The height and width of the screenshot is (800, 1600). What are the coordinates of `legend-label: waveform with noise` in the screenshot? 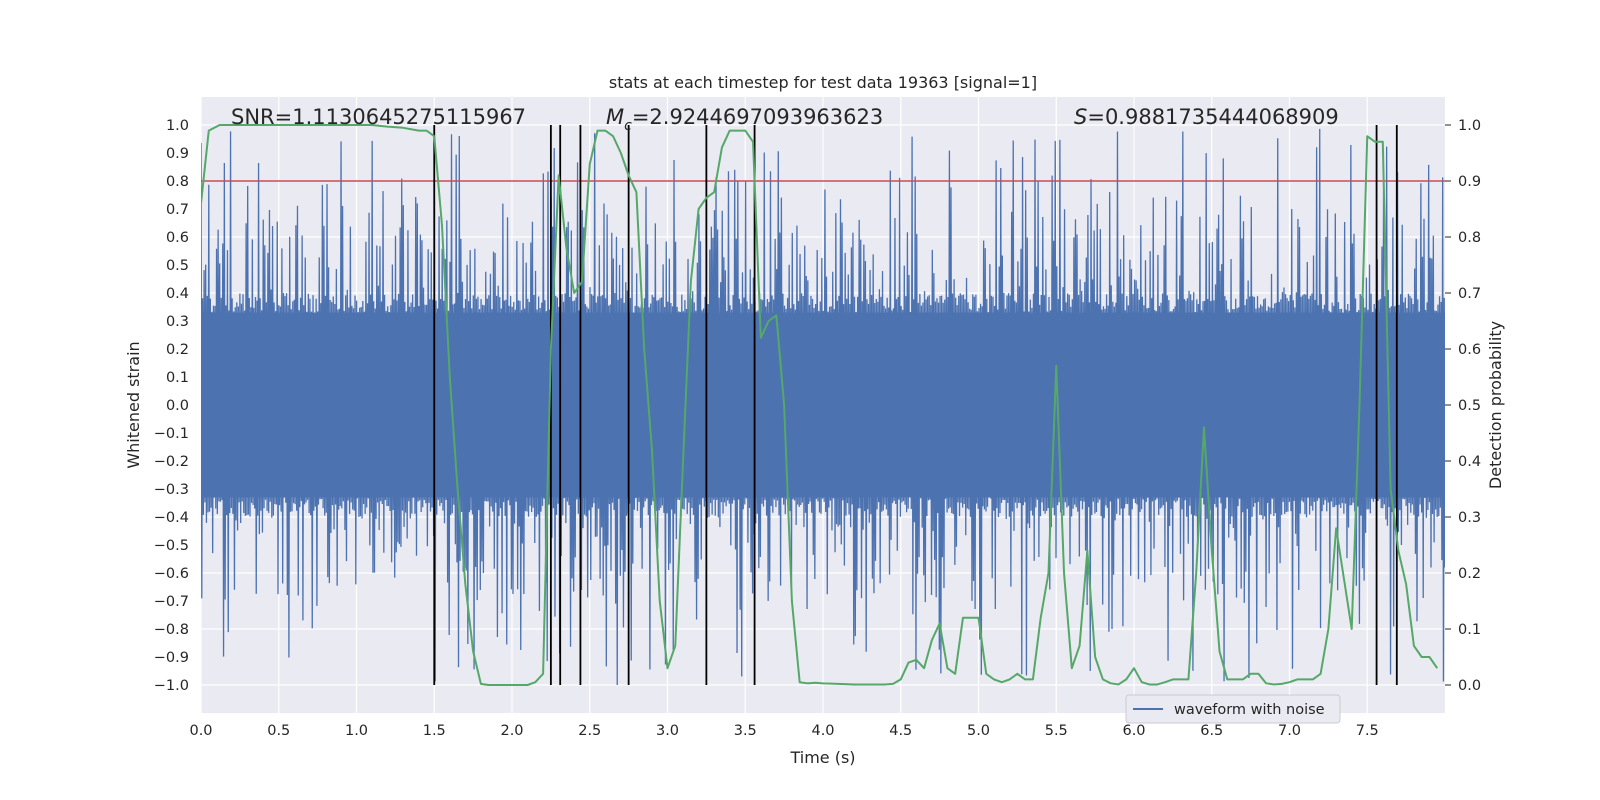 It's located at (1249, 710).